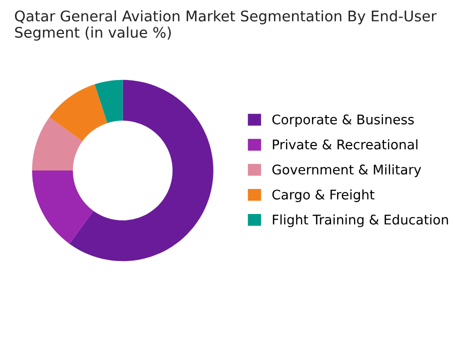 This screenshot has width=472, height=341. I want to click on legend-label: Government & Military, so click(347, 171).